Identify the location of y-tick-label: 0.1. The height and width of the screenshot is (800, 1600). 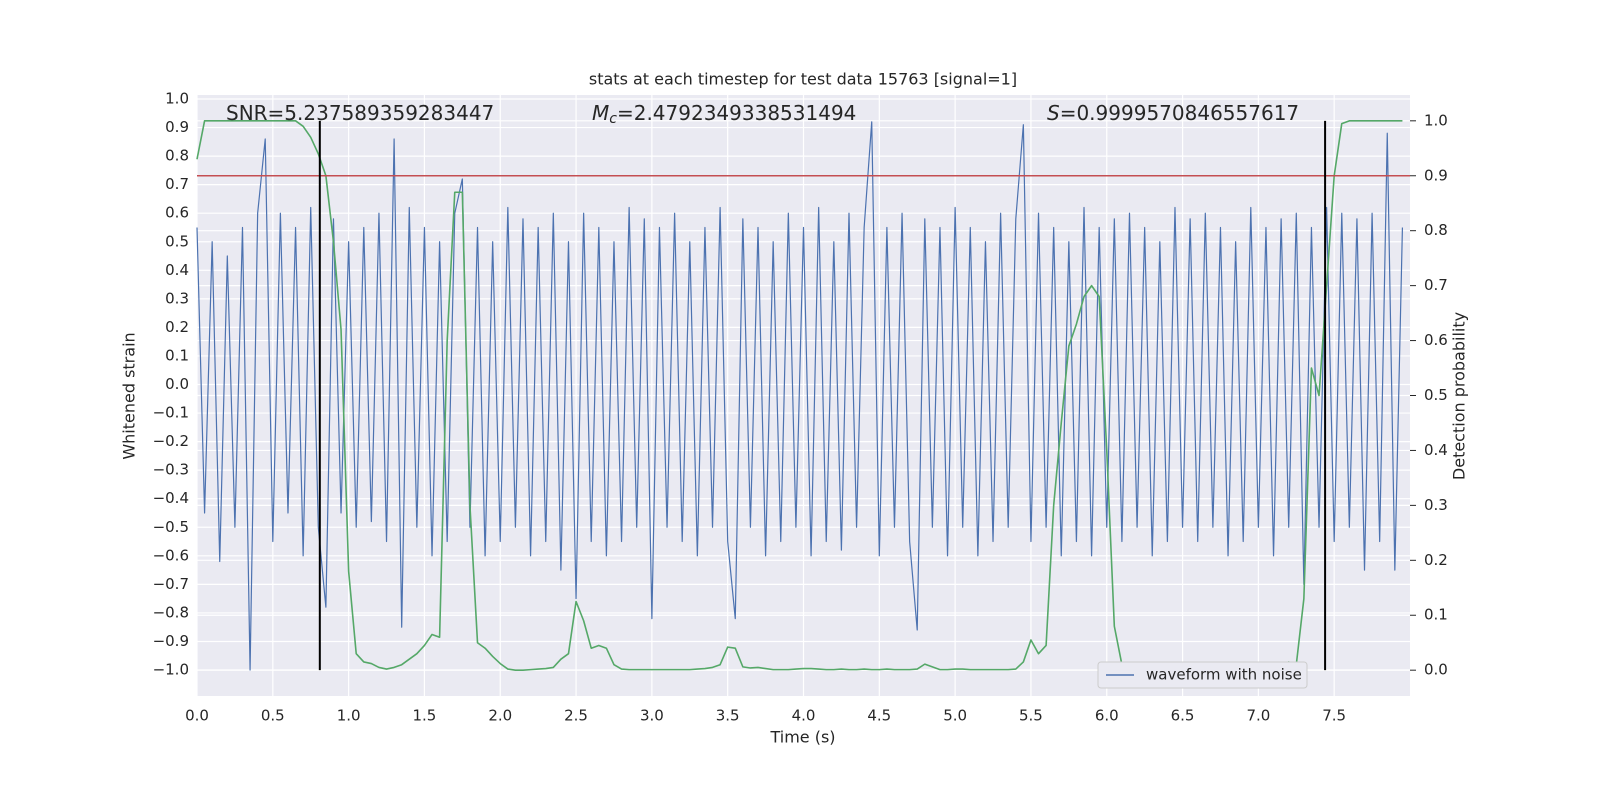
(177, 355).